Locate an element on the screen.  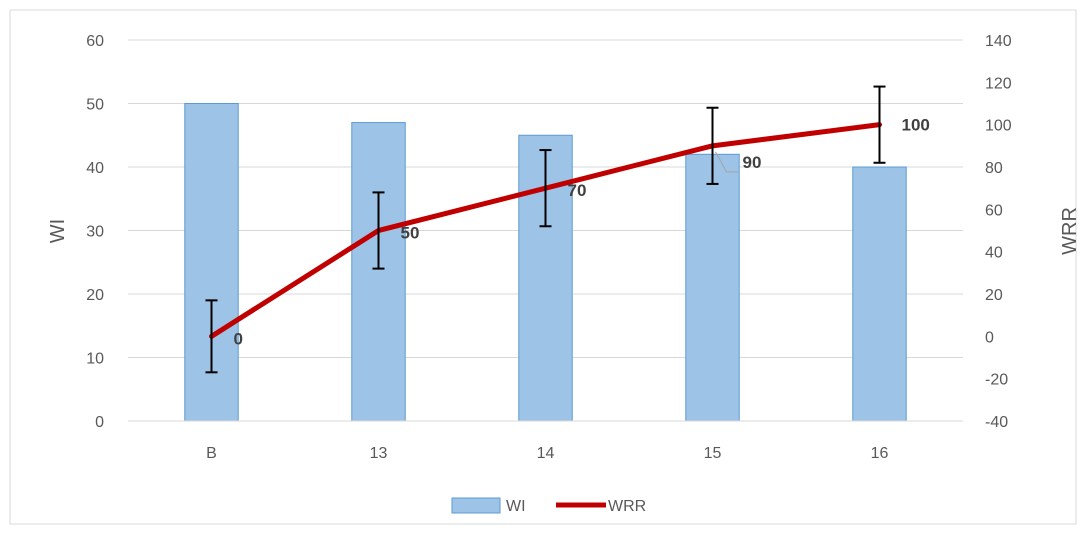
data-label-wrr: 50 is located at coordinates (410, 233).